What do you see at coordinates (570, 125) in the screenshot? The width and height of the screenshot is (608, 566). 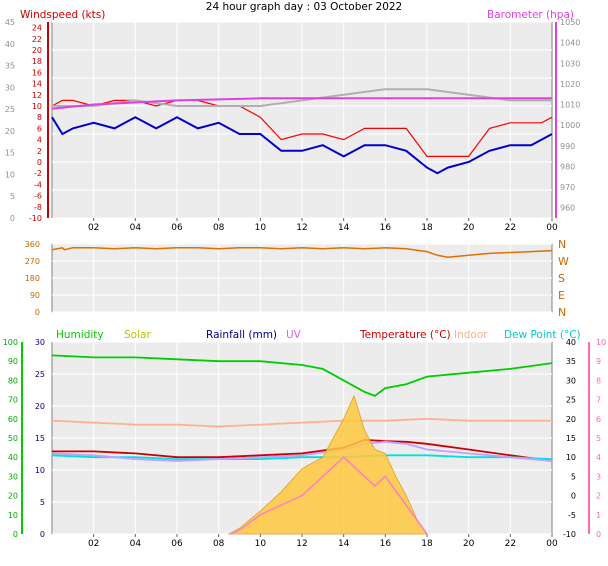 I see `baro-y-tick: 1000` at bounding box center [570, 125].